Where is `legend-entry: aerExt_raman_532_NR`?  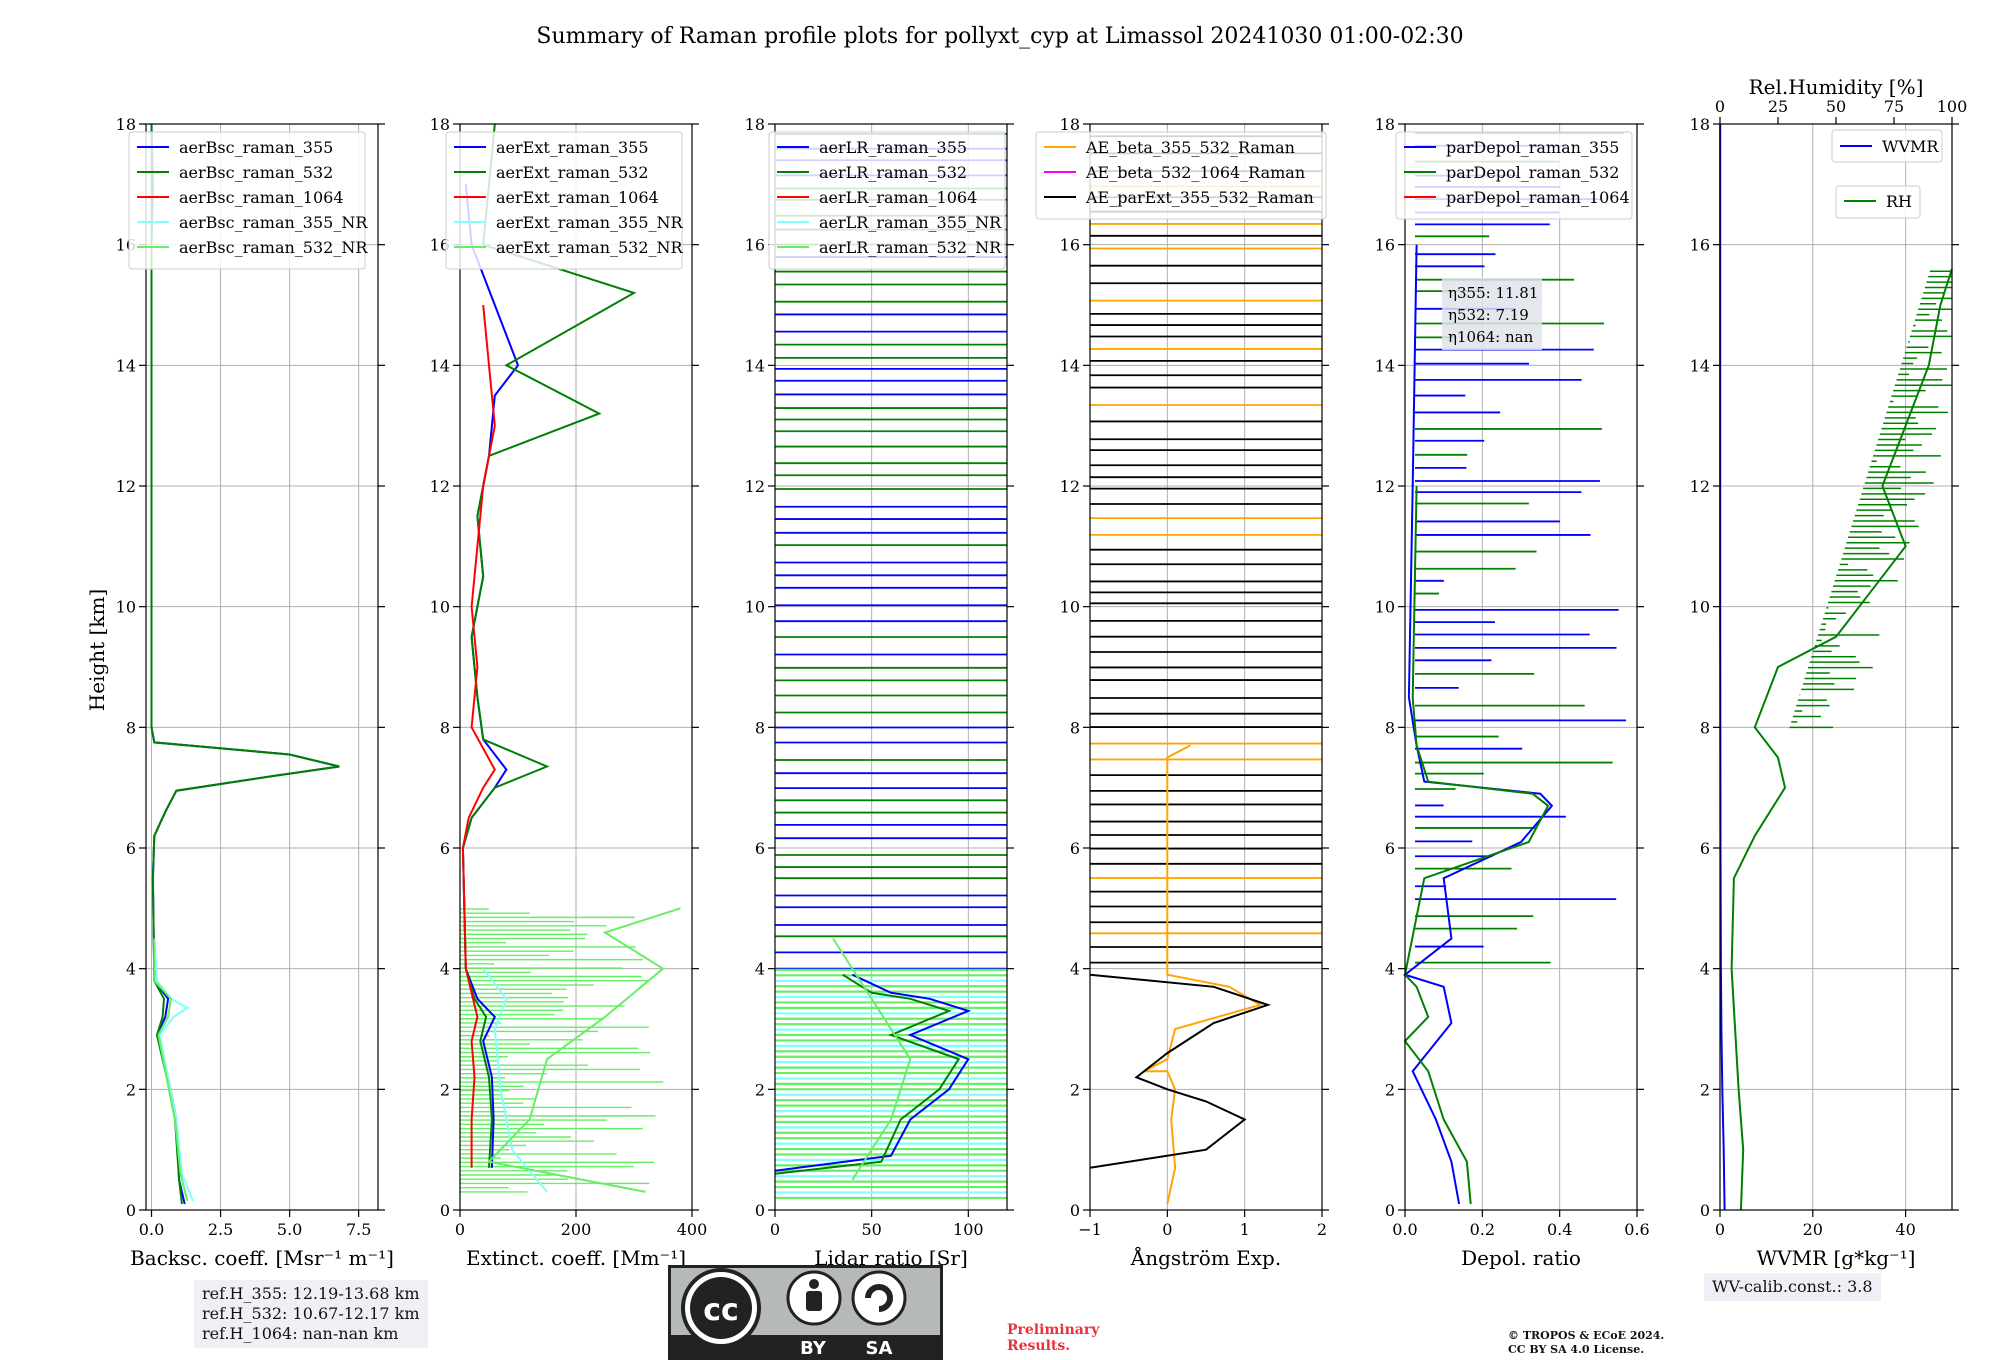 legend-entry: aerExt_raman_532_NR is located at coordinates (590, 247).